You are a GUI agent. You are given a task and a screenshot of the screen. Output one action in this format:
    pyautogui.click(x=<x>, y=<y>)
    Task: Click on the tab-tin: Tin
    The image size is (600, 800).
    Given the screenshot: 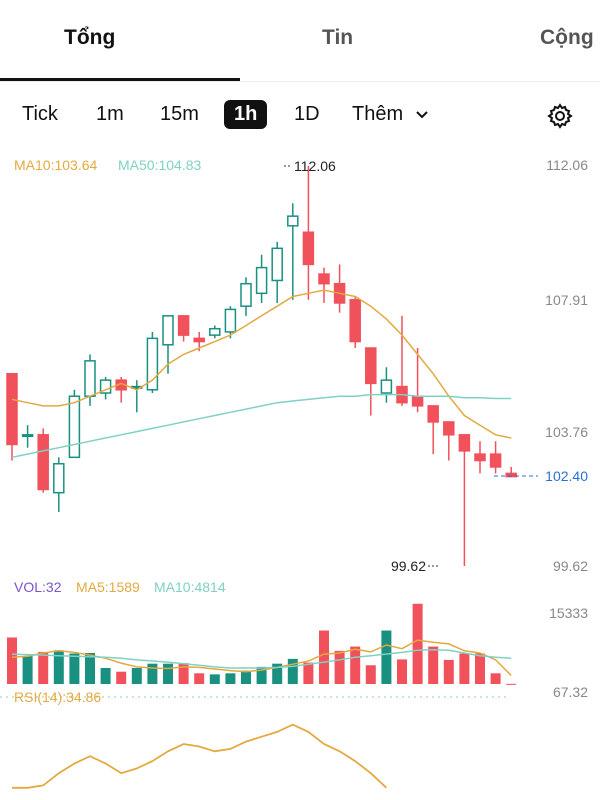 What is the action you would take?
    pyautogui.click(x=338, y=37)
    